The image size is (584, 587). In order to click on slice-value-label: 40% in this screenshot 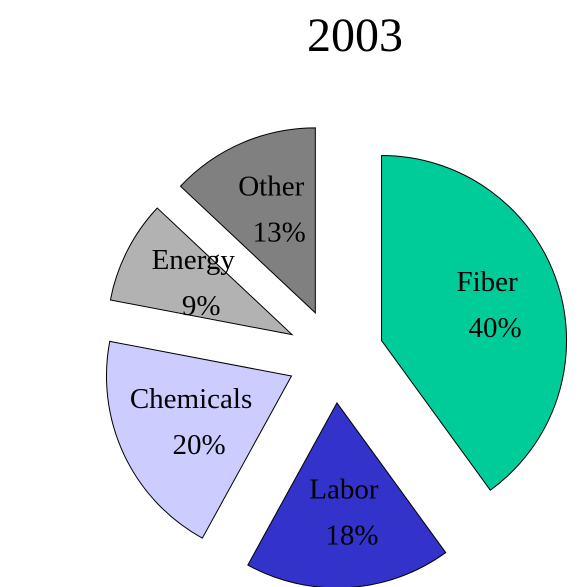, I will do `click(495, 328)`.